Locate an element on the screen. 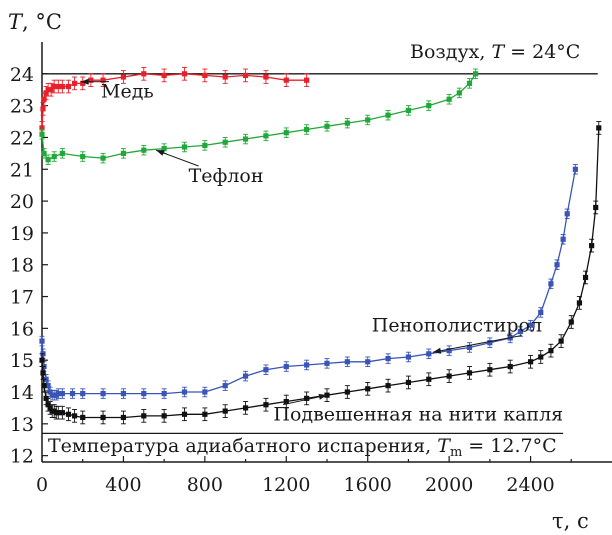 Image resolution: width=612 pixels, height=535 pixels. annotation-arrow is located at coordinates (477, 344).